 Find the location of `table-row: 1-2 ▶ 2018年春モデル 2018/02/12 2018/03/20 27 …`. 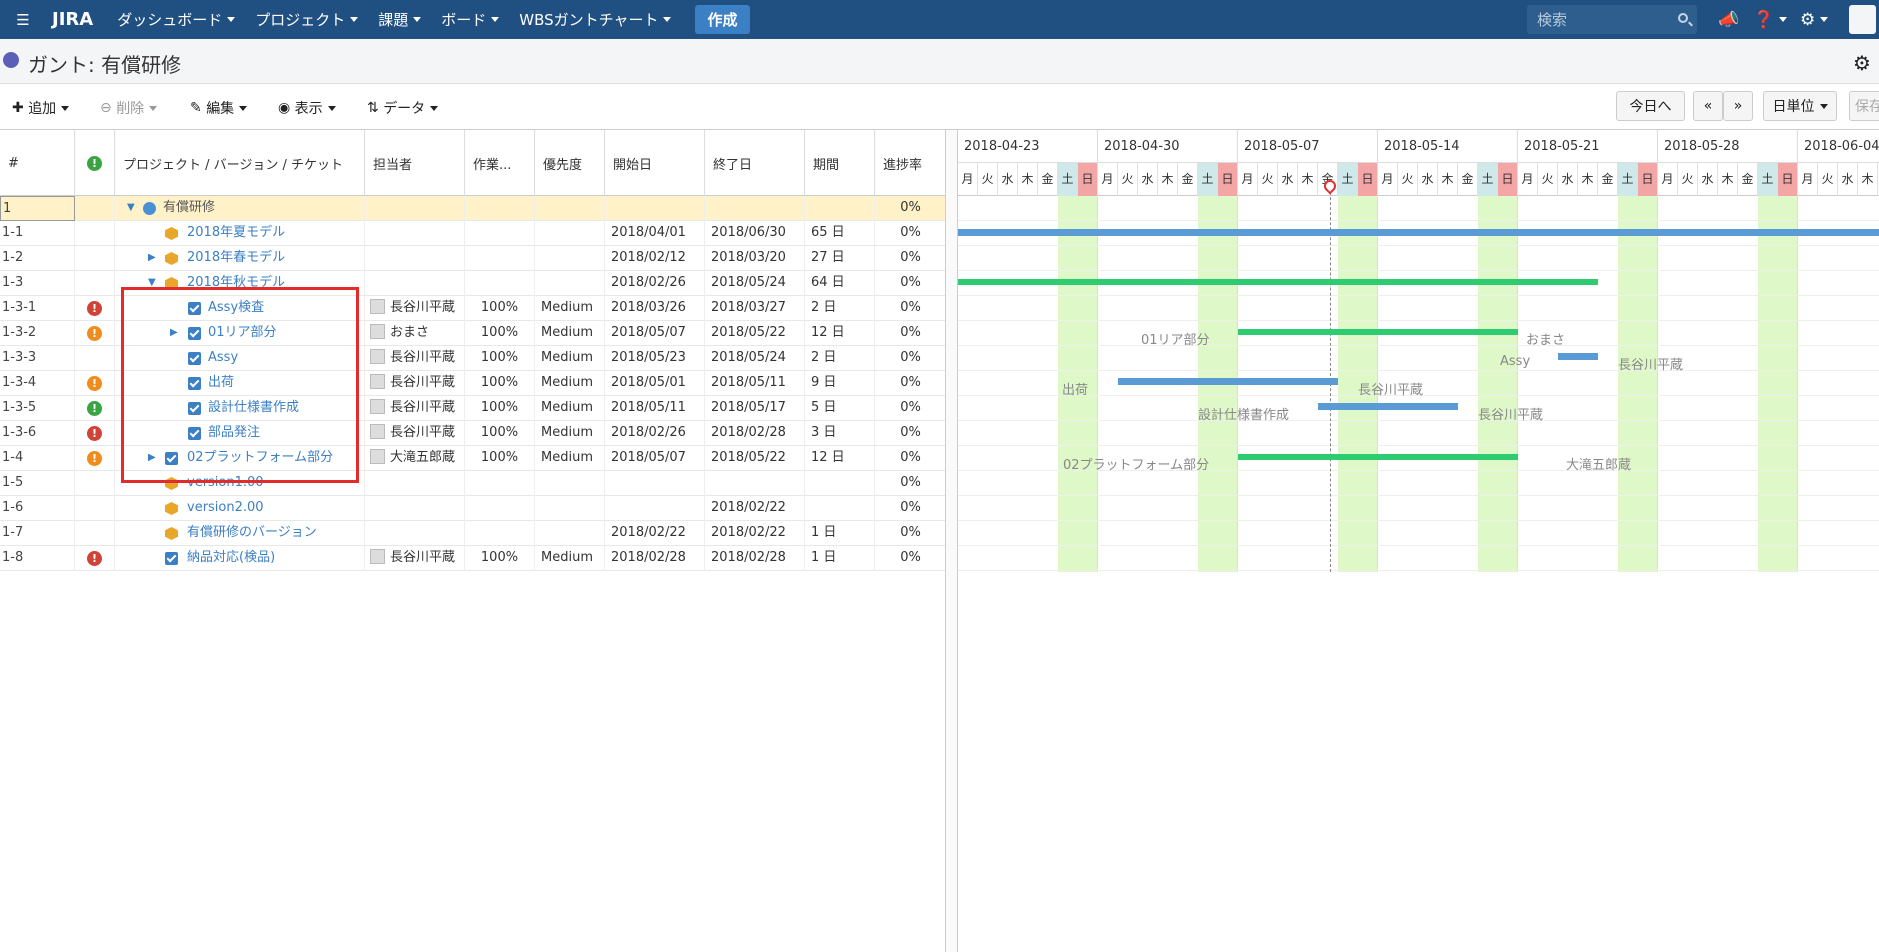

table-row: 1-2 ▶ 2018年春モデル 2018/02/12 2018/03/20 27 … is located at coordinates (472, 258).